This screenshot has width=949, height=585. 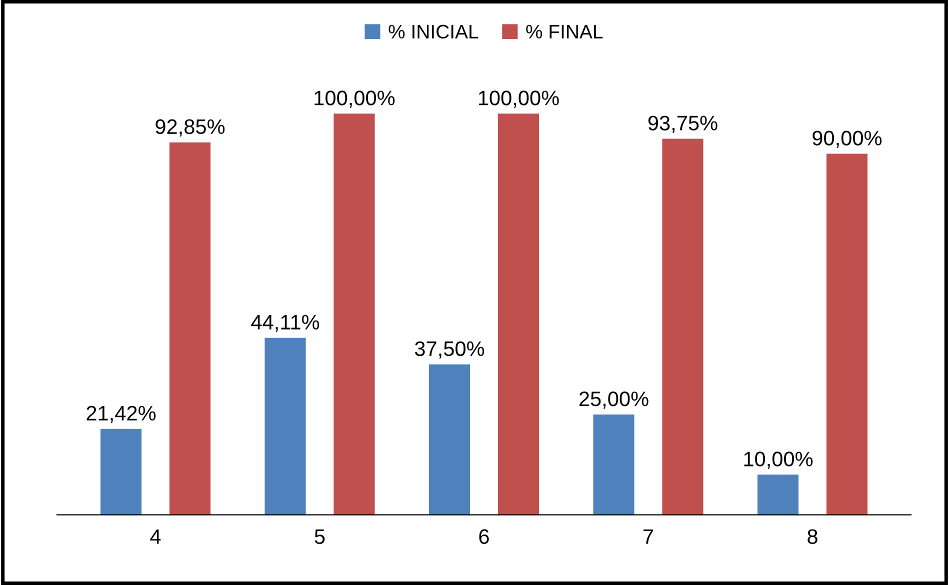 What do you see at coordinates (778, 460) in the screenshot?
I see `data-label: 10,00%` at bounding box center [778, 460].